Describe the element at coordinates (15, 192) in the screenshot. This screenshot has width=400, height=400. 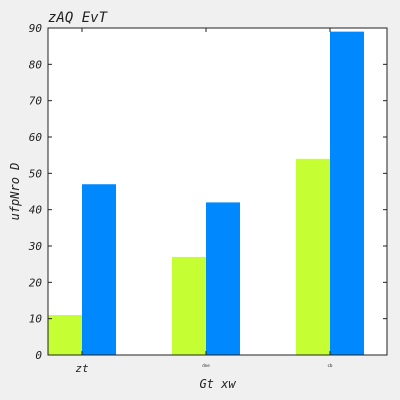
I see `y-axis-label: ufpNro D` at that location.